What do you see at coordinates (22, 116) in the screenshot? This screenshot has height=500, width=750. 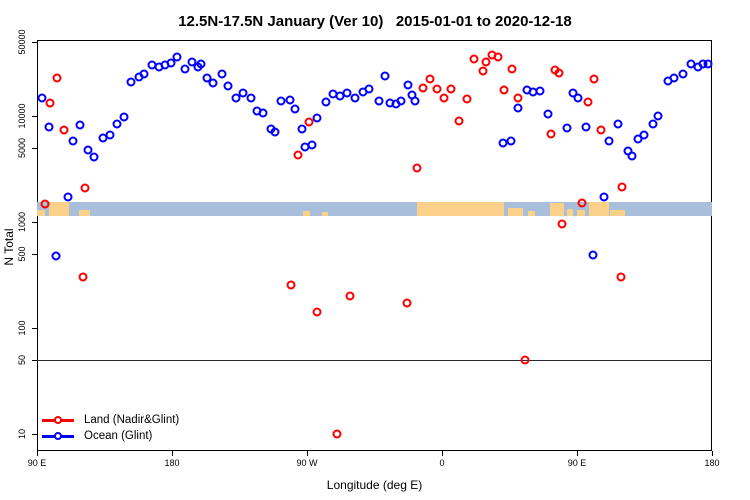 I see `y-tick-label: 10000` at bounding box center [22, 116].